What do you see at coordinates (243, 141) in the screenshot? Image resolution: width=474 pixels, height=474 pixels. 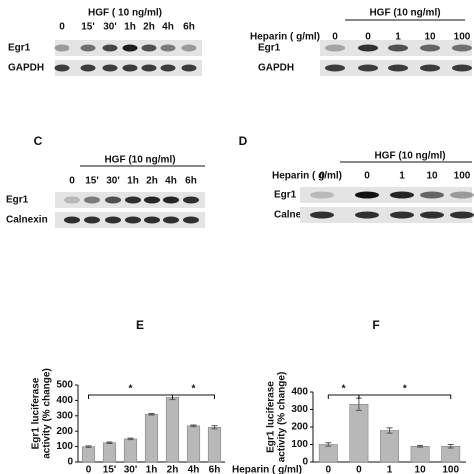 I see `panel-label: D` at bounding box center [243, 141].